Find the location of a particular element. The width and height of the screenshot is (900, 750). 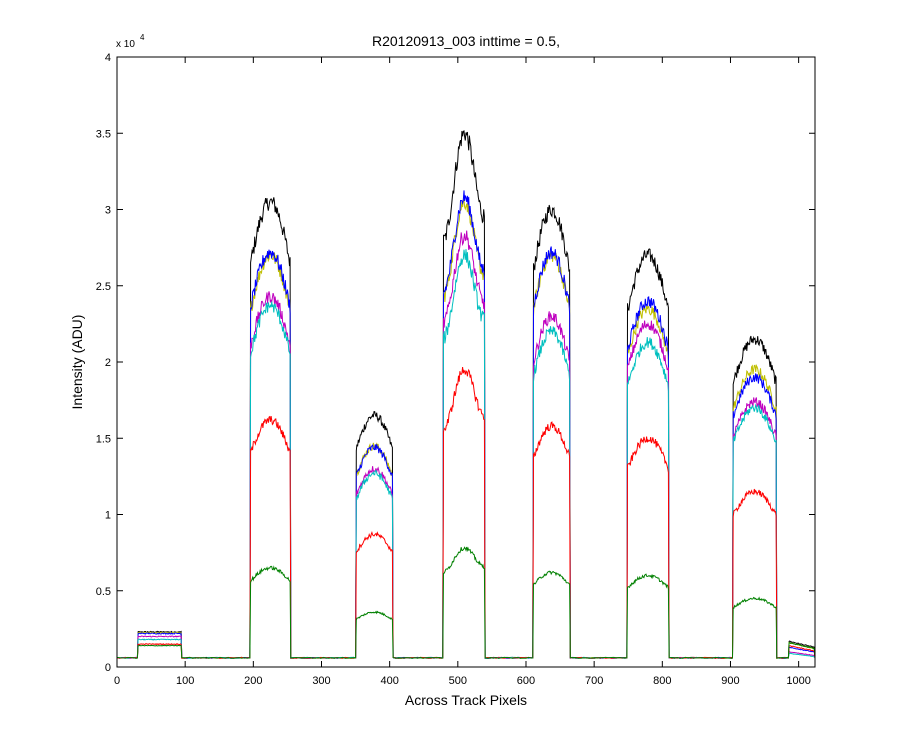

x-tick-label: 0 is located at coordinates (117, 681).